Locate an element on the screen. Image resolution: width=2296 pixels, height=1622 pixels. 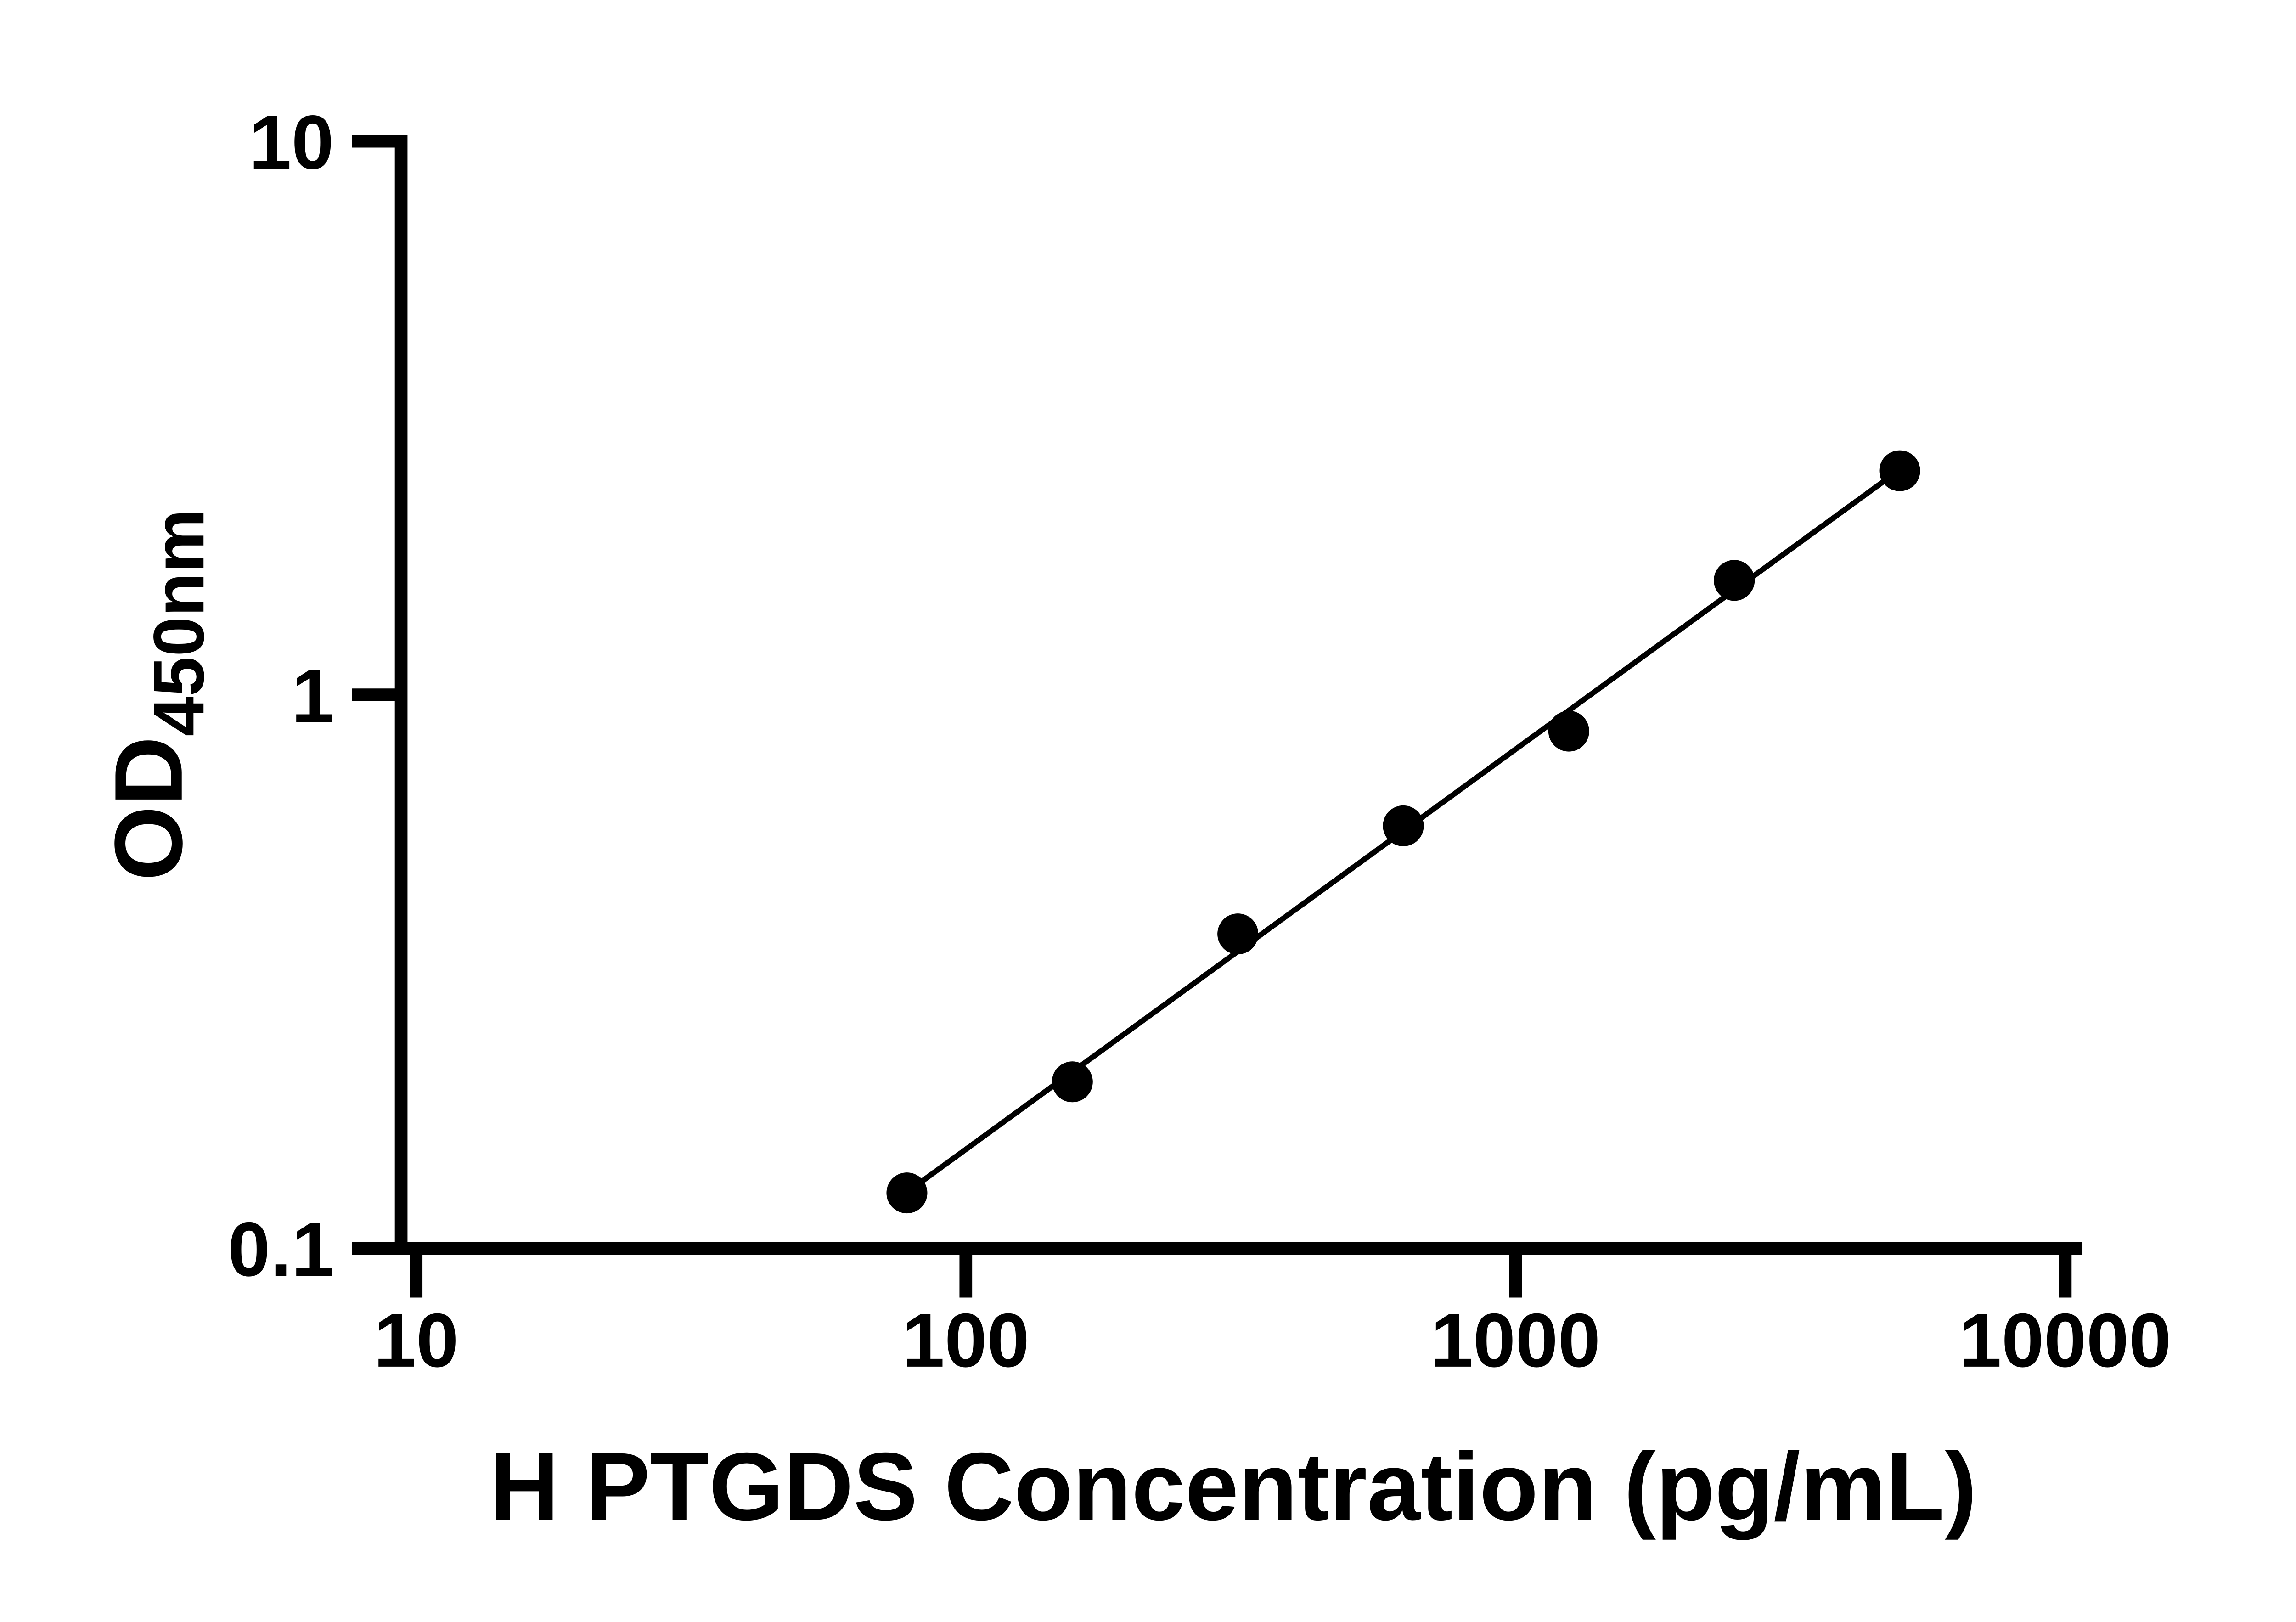
y-tick-label: 10 is located at coordinates (291, 143).